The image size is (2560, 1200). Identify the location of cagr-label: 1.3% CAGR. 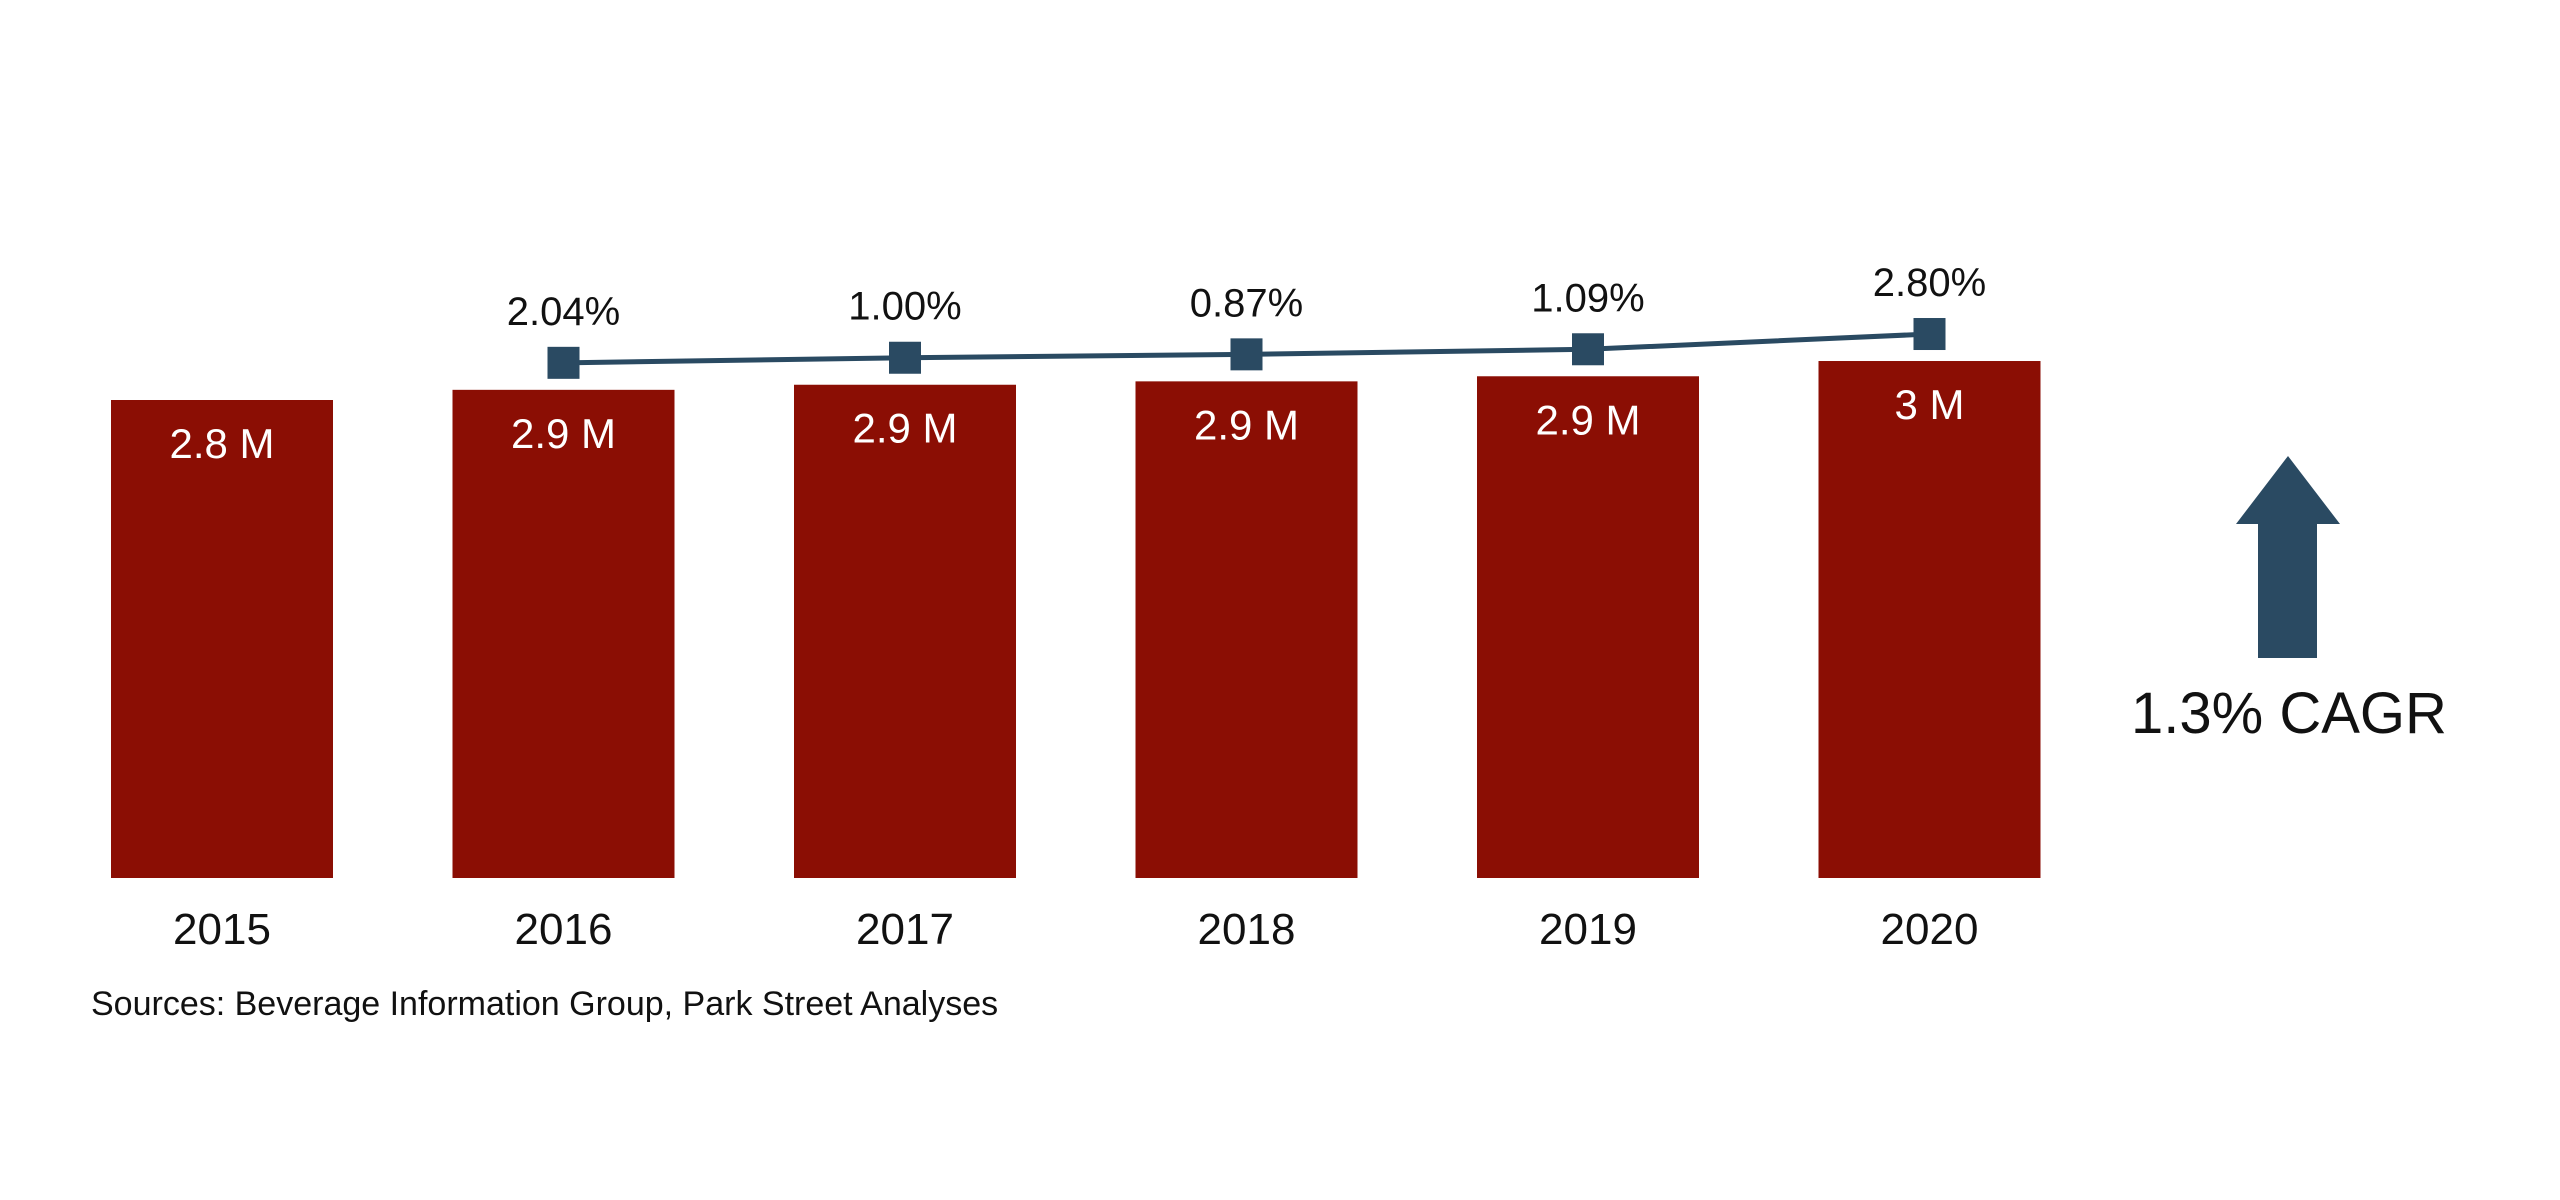
(2289, 713).